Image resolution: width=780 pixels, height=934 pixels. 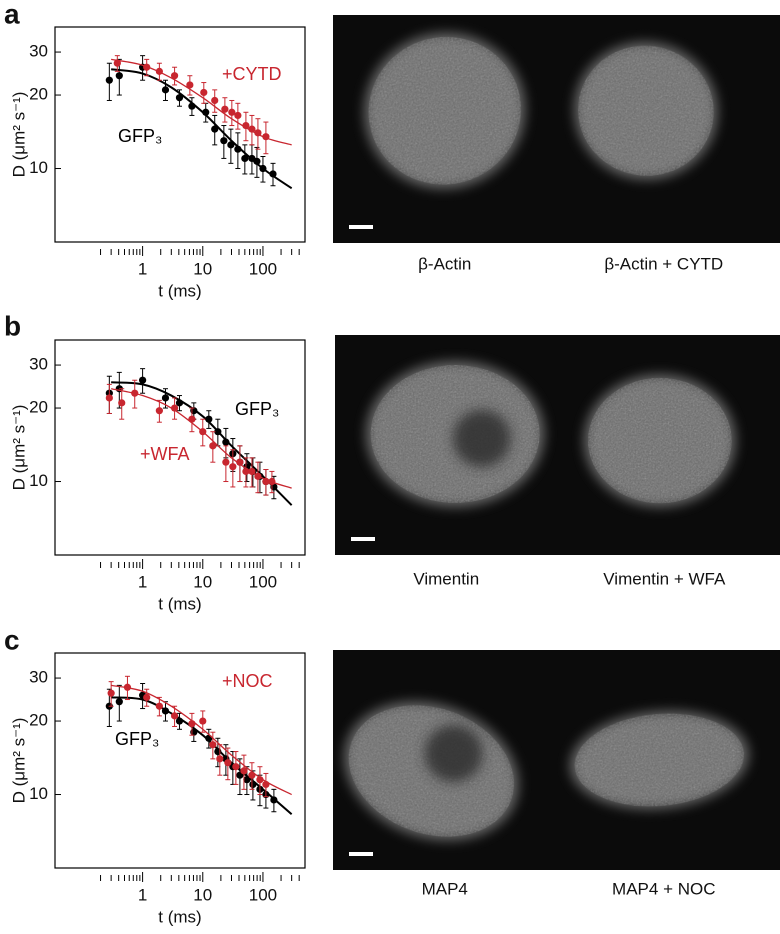 What do you see at coordinates (202, 581) in the screenshot?
I see `x-tick-label: 10` at bounding box center [202, 581].